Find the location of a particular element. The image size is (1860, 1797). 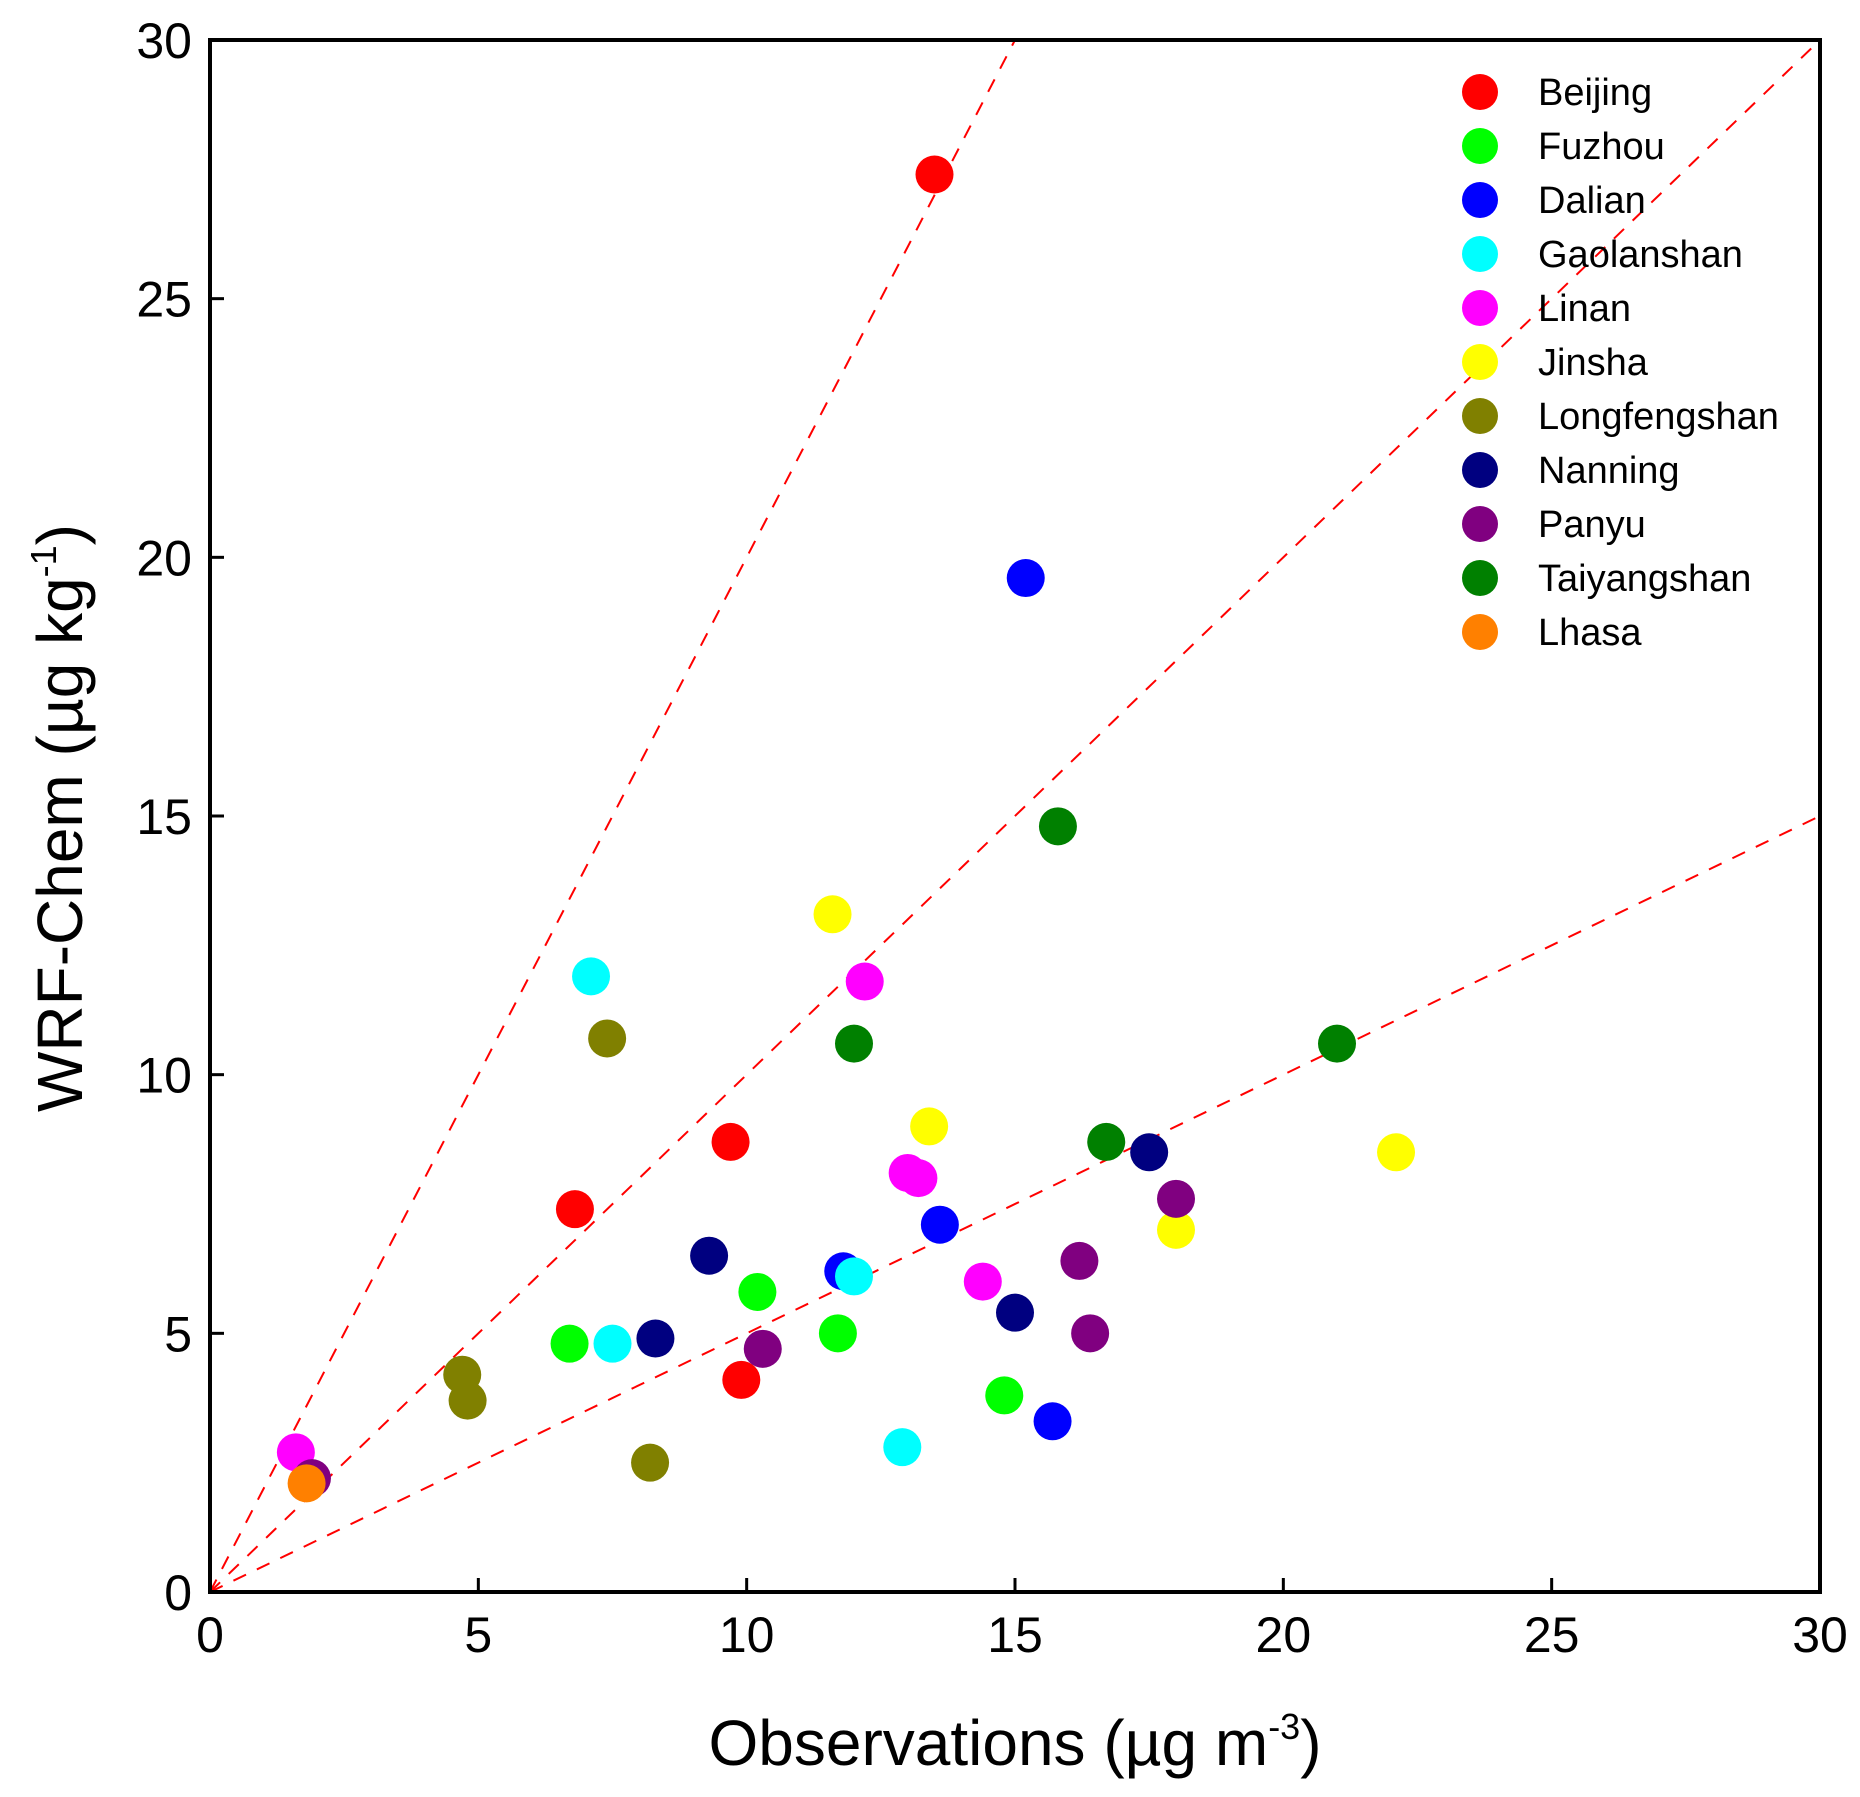

legend-label-panyu: Panyu is located at coordinates (1592, 525).